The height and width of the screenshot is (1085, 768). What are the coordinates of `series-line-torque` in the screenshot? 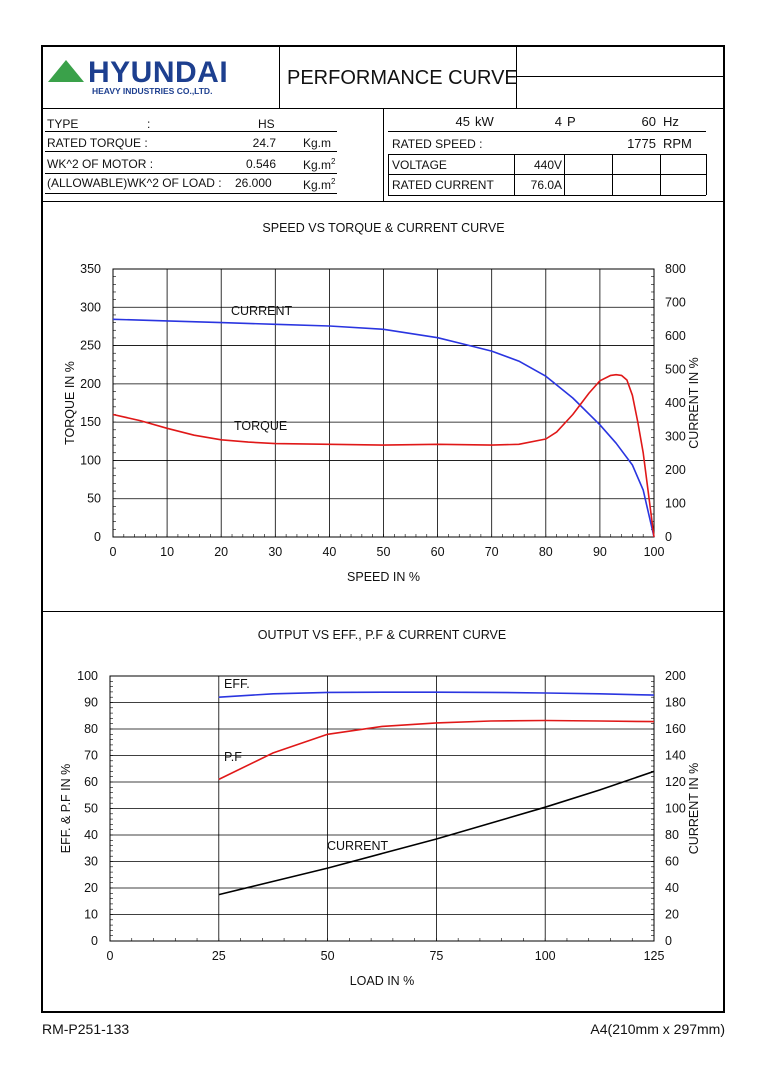 It's located at (383, 455).